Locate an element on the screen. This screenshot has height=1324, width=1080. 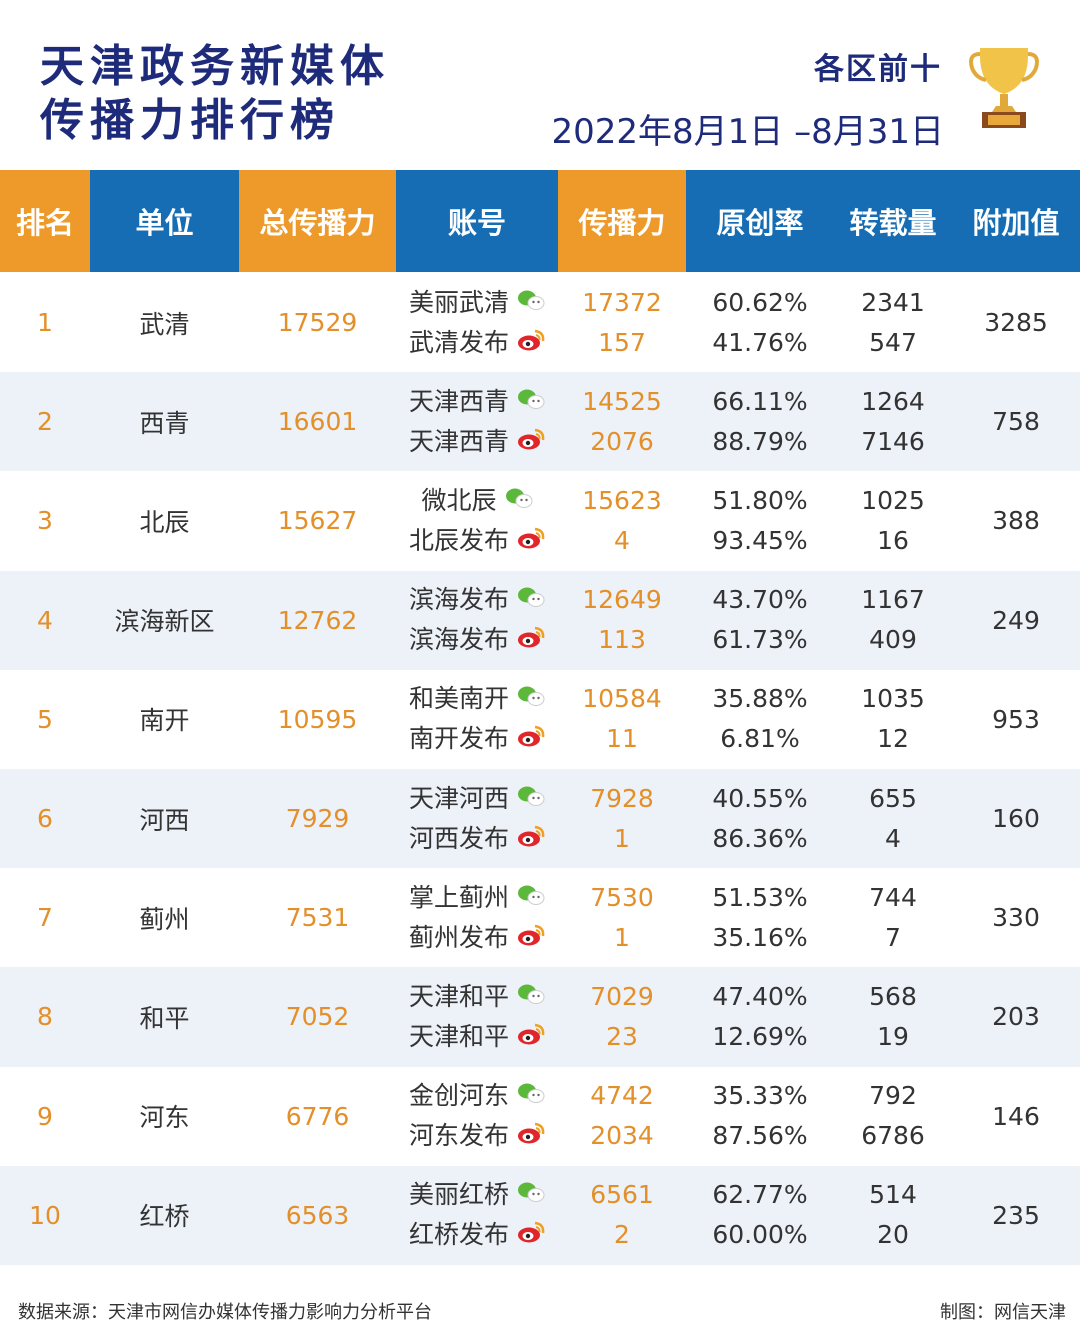
original-rate: 87.56% is located at coordinates (760, 1136).